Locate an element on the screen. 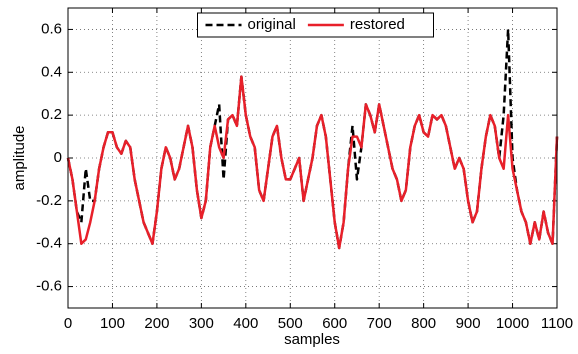 This screenshot has height=354, width=578. legend-label: original is located at coordinates (272, 24).